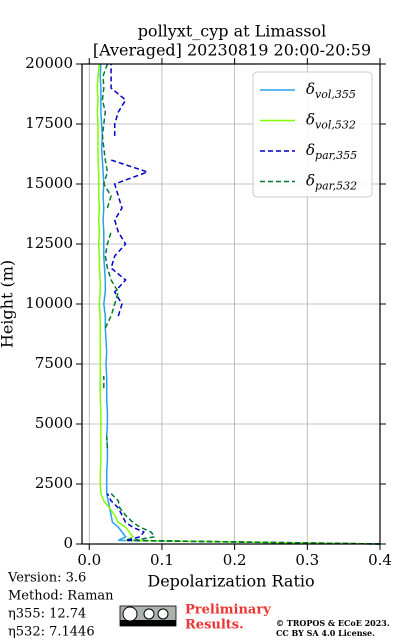 The image size is (400, 640). Describe the element at coordinates (8, 304) in the screenshot. I see `y-axis-label: Height (m)` at that location.